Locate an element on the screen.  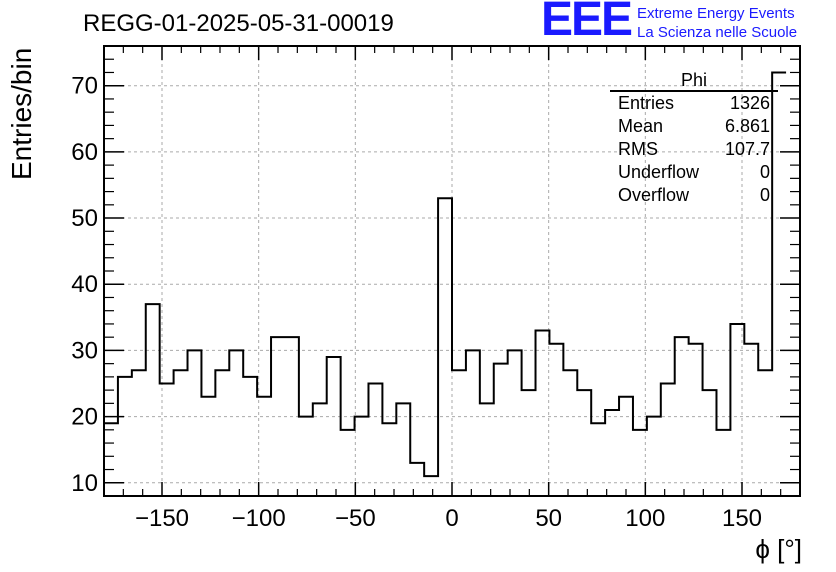
x-tick-label: −150 is located at coordinates (162, 518).